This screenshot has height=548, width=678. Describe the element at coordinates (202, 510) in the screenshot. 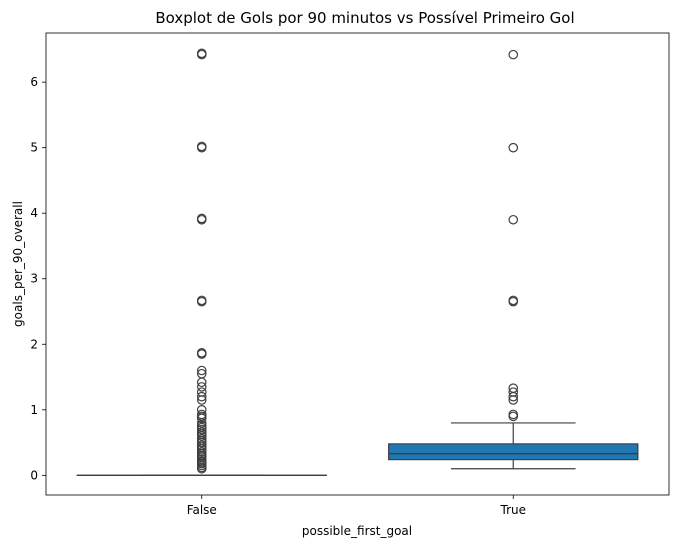

I see `x-tick-label: False` at that location.